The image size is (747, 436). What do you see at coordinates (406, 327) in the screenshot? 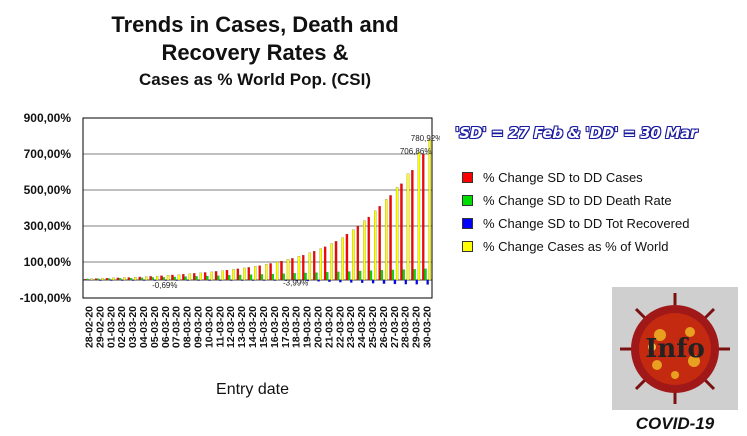
I see `x-tick-label: 28-03-20` at bounding box center [406, 327].